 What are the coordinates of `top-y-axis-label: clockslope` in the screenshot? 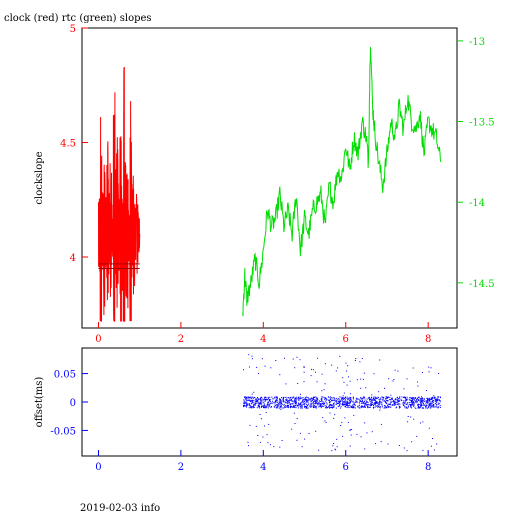 It's located at (39, 177).